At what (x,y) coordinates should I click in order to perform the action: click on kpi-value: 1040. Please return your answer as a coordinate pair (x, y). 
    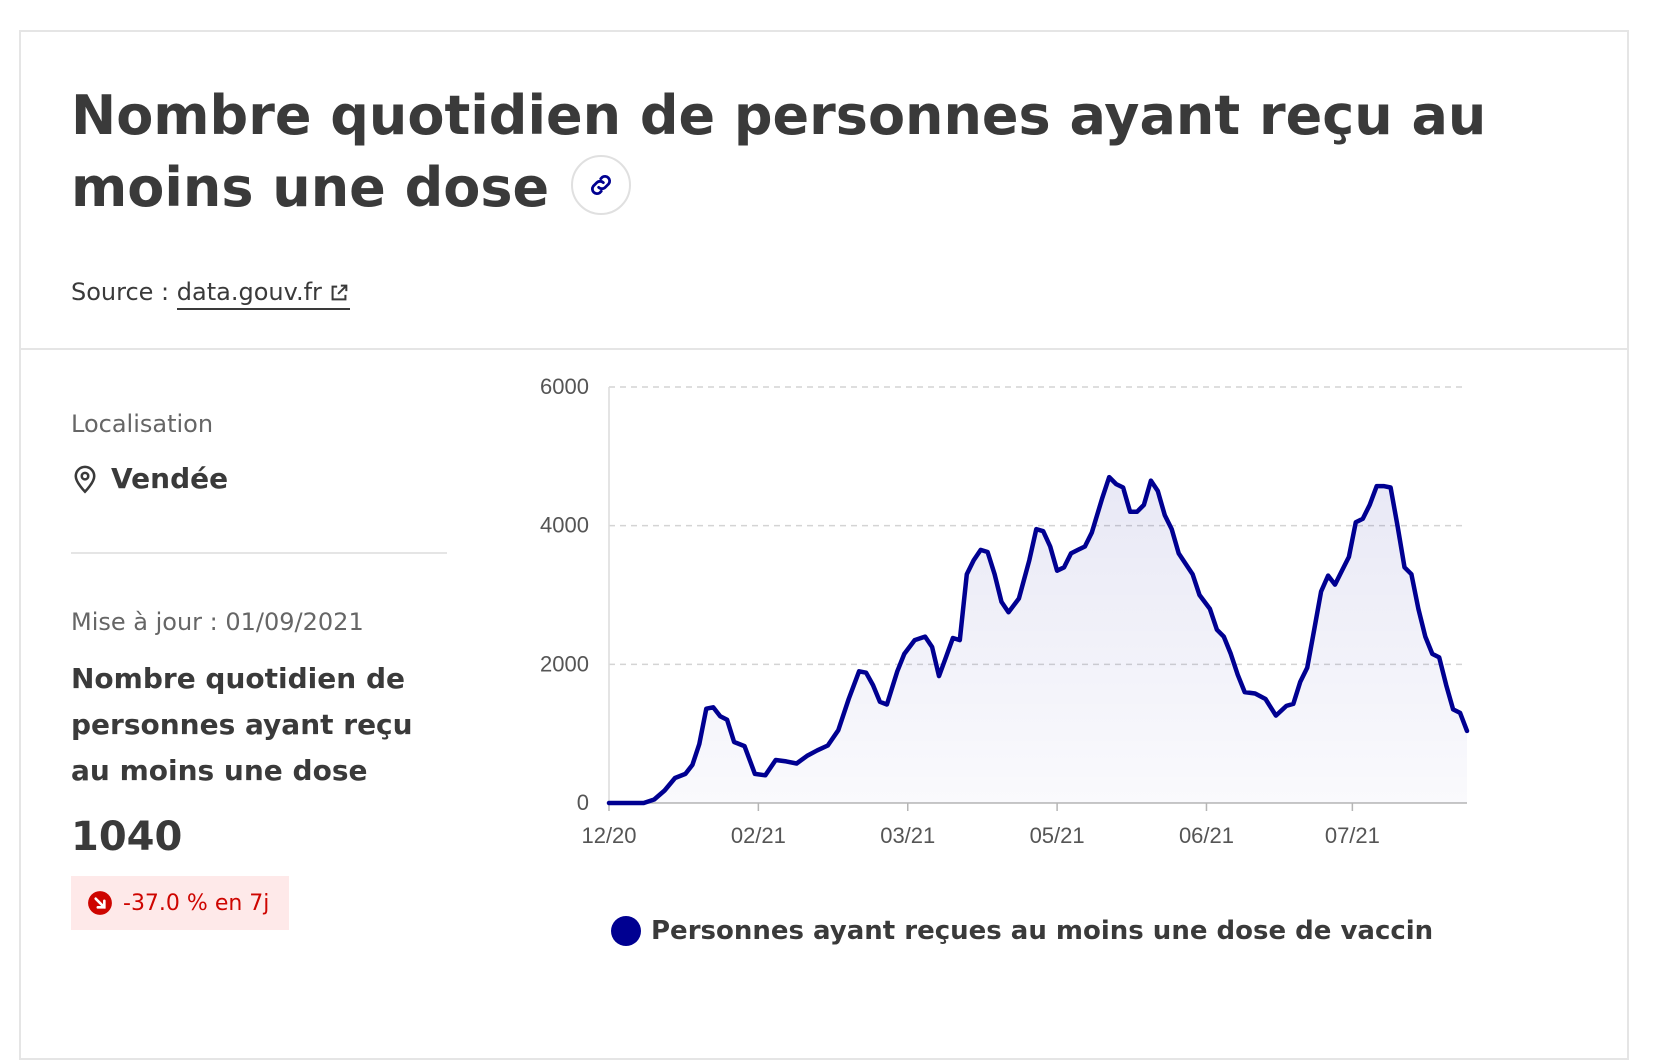
    Looking at the image, I should click on (127, 837).